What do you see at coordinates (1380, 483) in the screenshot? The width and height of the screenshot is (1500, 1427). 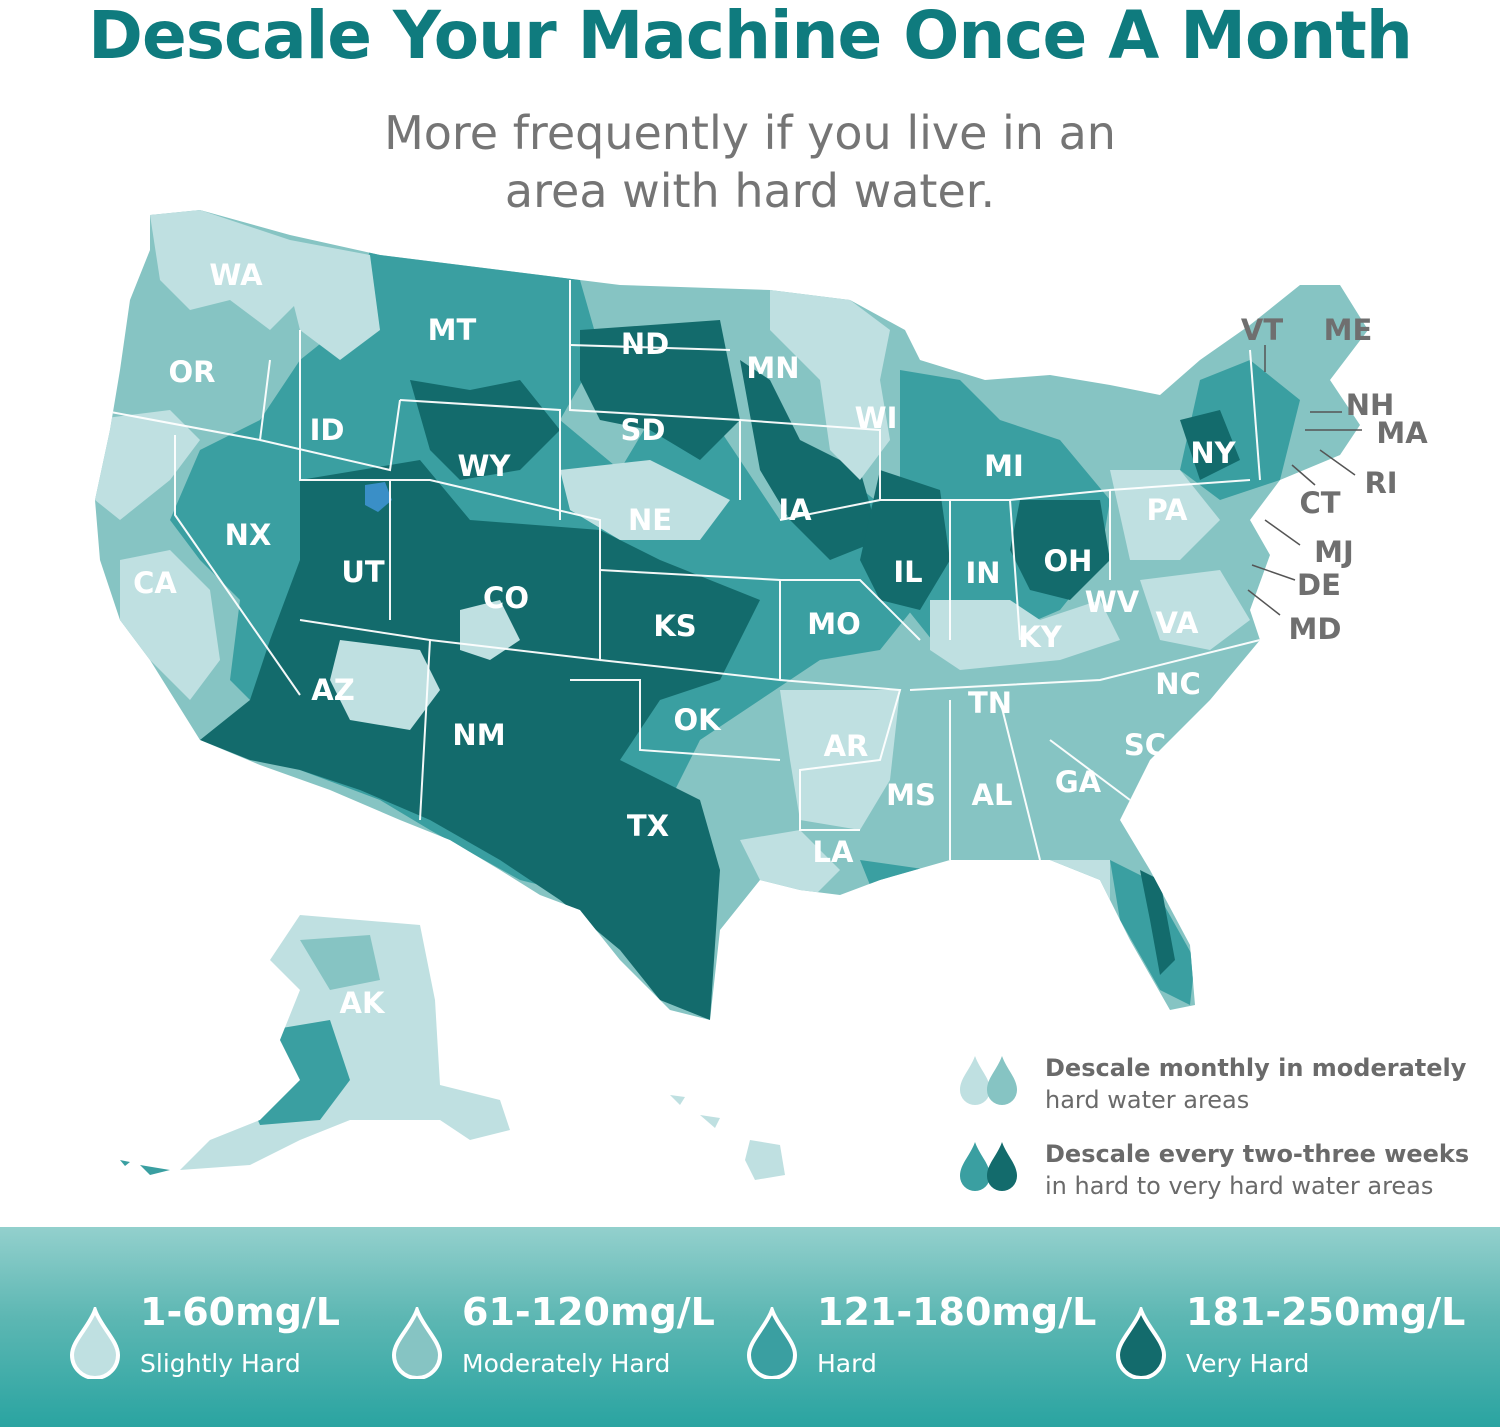 I see `state-label-ri: RI` at bounding box center [1380, 483].